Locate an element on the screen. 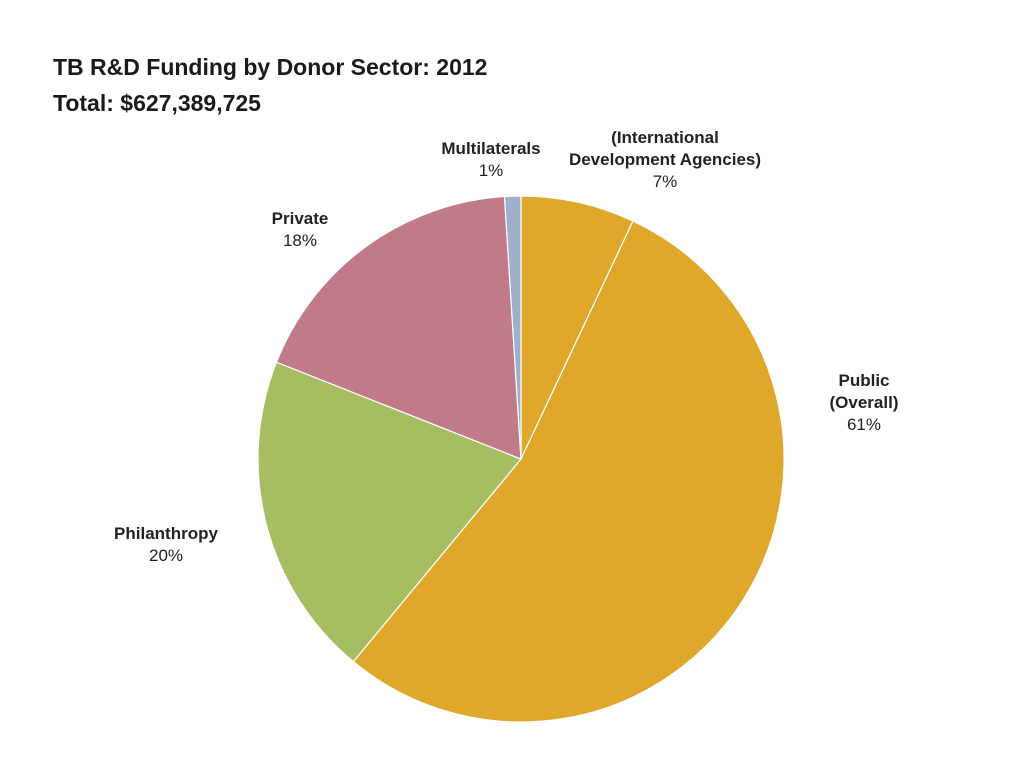 This screenshot has height=768, width=1024. slice-percent: 61% is located at coordinates (864, 424).